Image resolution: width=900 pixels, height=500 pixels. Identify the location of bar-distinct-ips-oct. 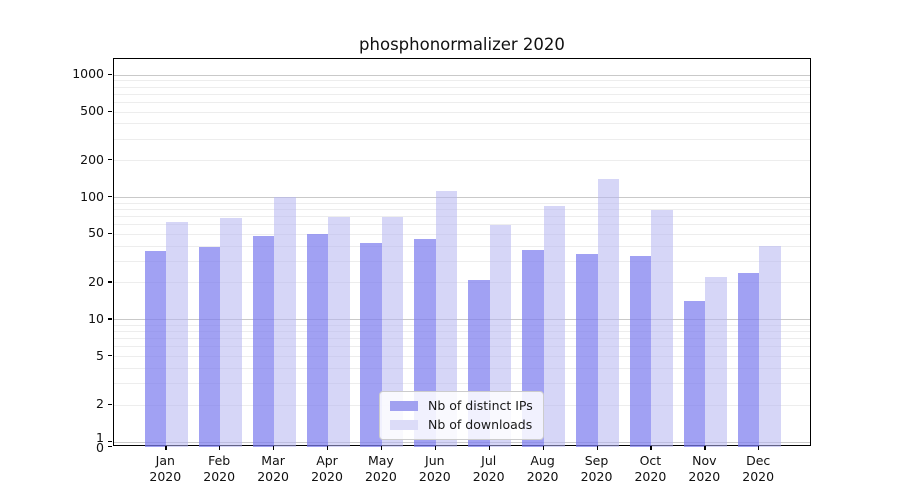
(640, 351).